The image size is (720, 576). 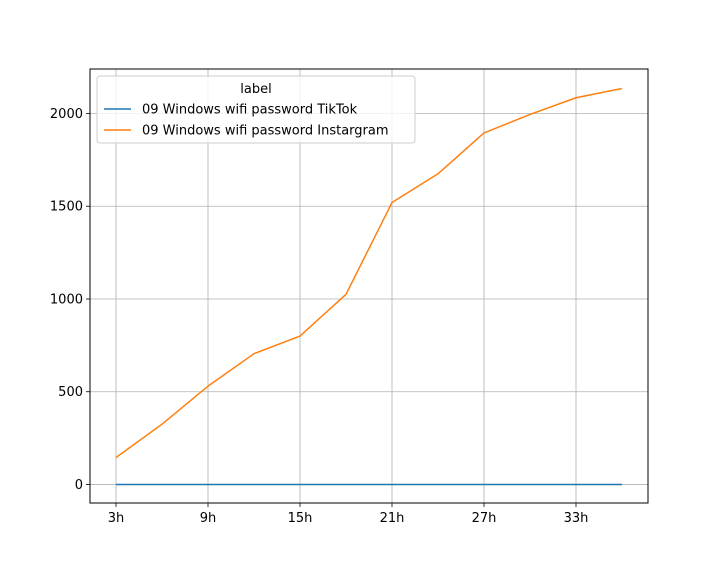 What do you see at coordinates (265, 131) in the screenshot?
I see `legend-label-1: 09 Windows wifi password Instargram` at bounding box center [265, 131].